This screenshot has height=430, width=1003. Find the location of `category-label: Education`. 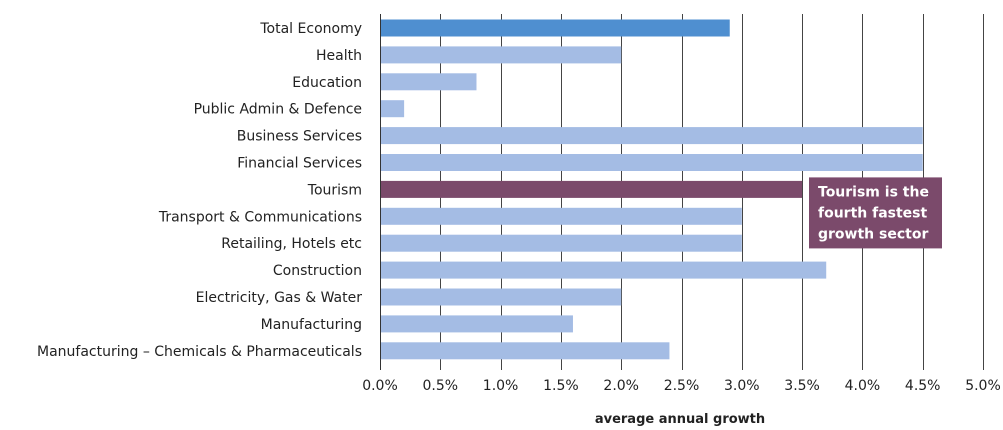

category-label: Education is located at coordinates (327, 83).